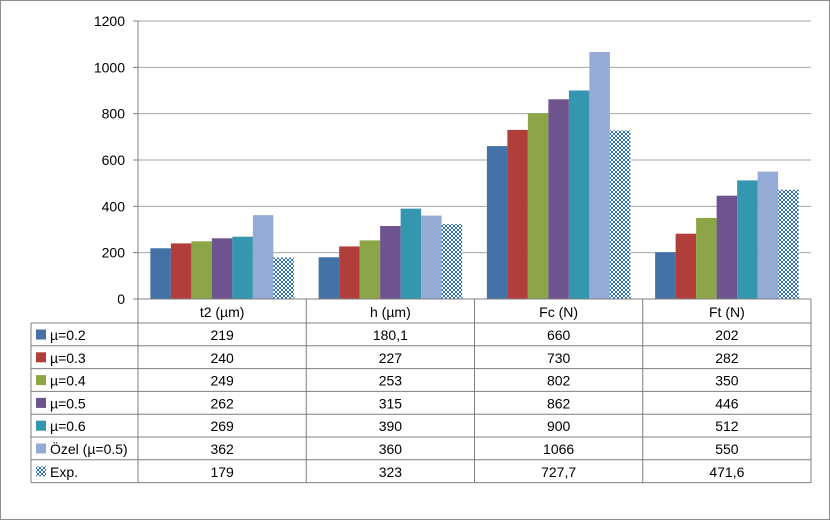 This screenshot has height=520, width=830. I want to click on table-cell: 350, so click(727, 381).